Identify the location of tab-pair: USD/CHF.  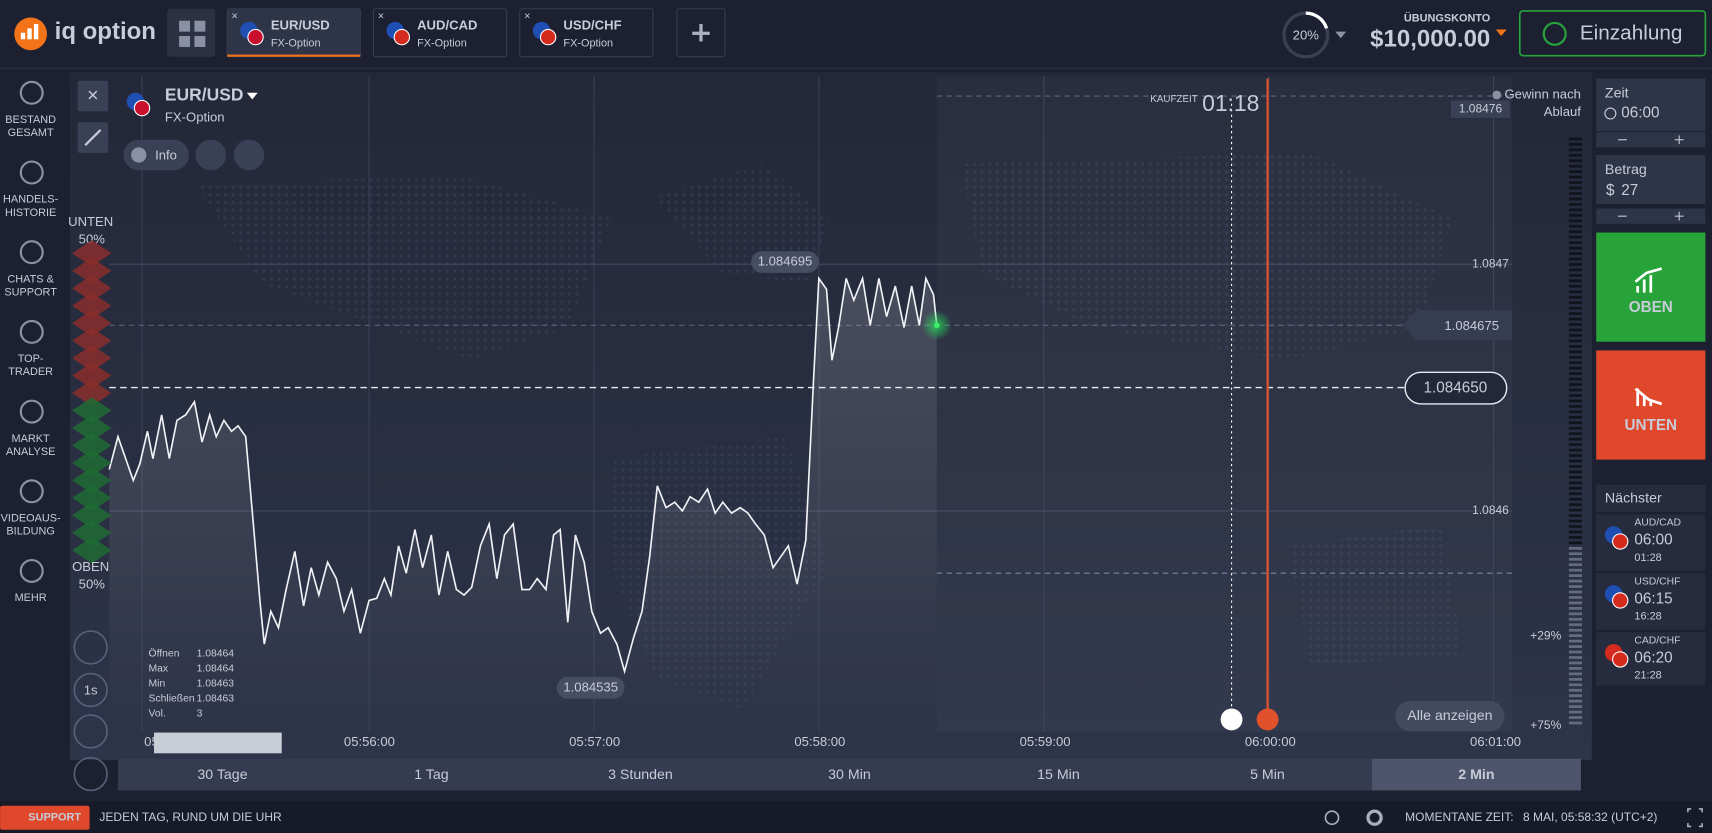
(592, 25).